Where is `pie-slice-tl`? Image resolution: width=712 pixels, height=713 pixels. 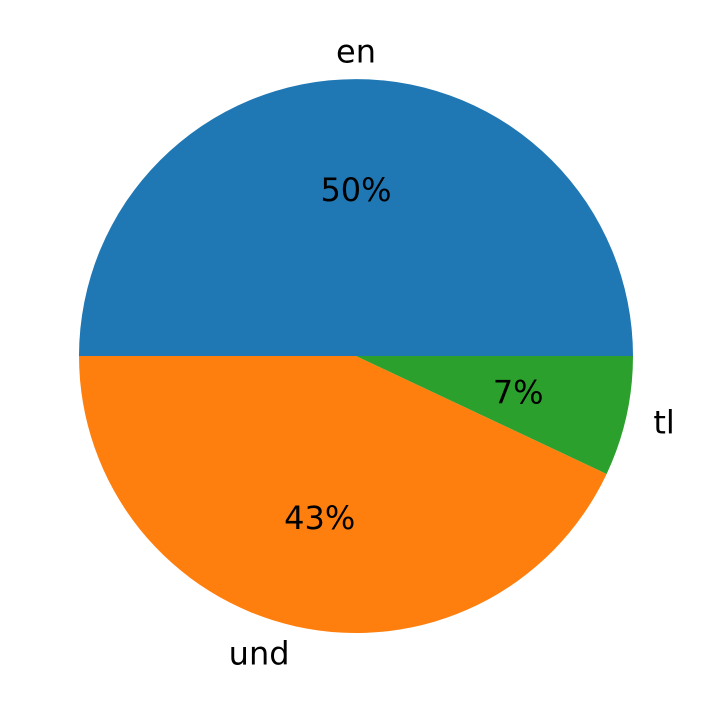 pie-slice-tl is located at coordinates (494, 415).